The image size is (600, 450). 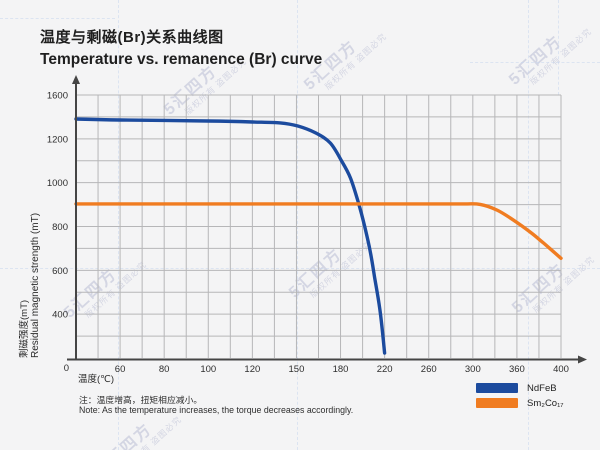 I want to click on x-tick-label: 180, so click(x=341, y=369).